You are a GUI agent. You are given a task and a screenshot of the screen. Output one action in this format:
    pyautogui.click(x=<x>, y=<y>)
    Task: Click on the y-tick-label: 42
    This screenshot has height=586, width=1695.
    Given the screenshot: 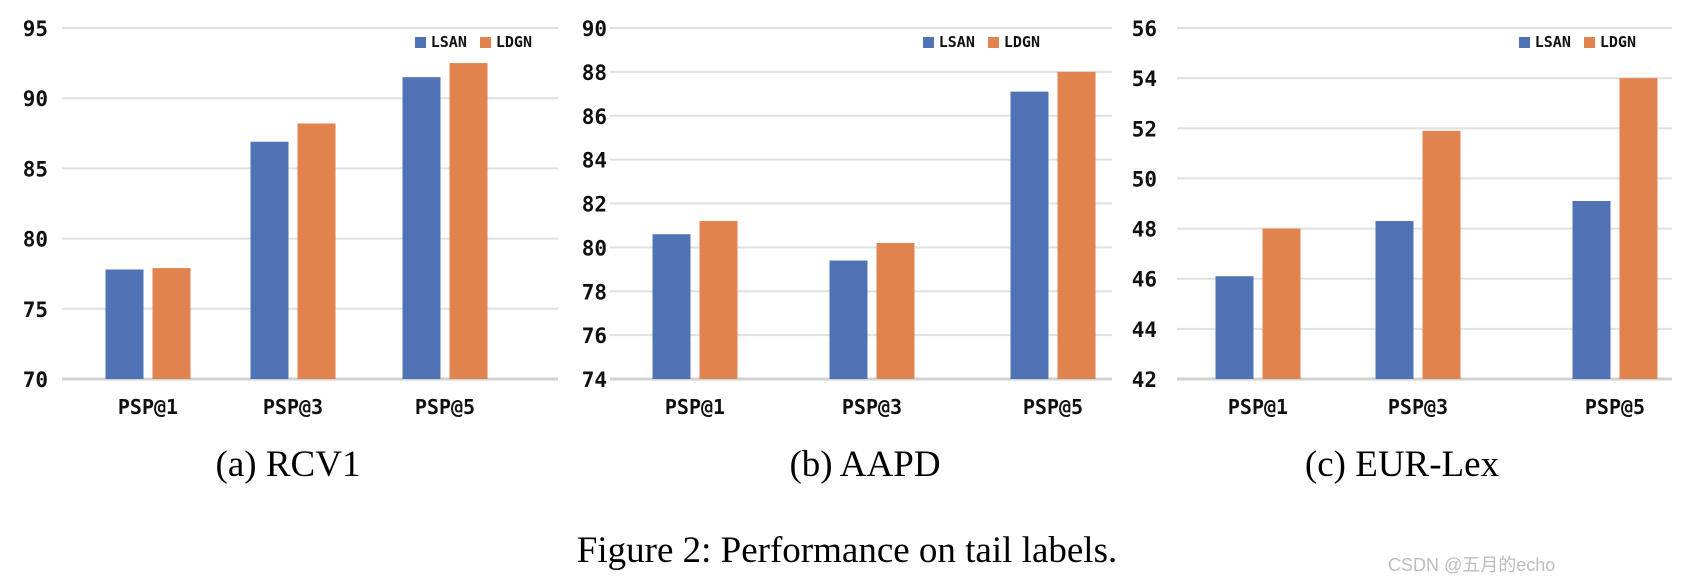 What is the action you would take?
    pyautogui.click(x=1144, y=380)
    